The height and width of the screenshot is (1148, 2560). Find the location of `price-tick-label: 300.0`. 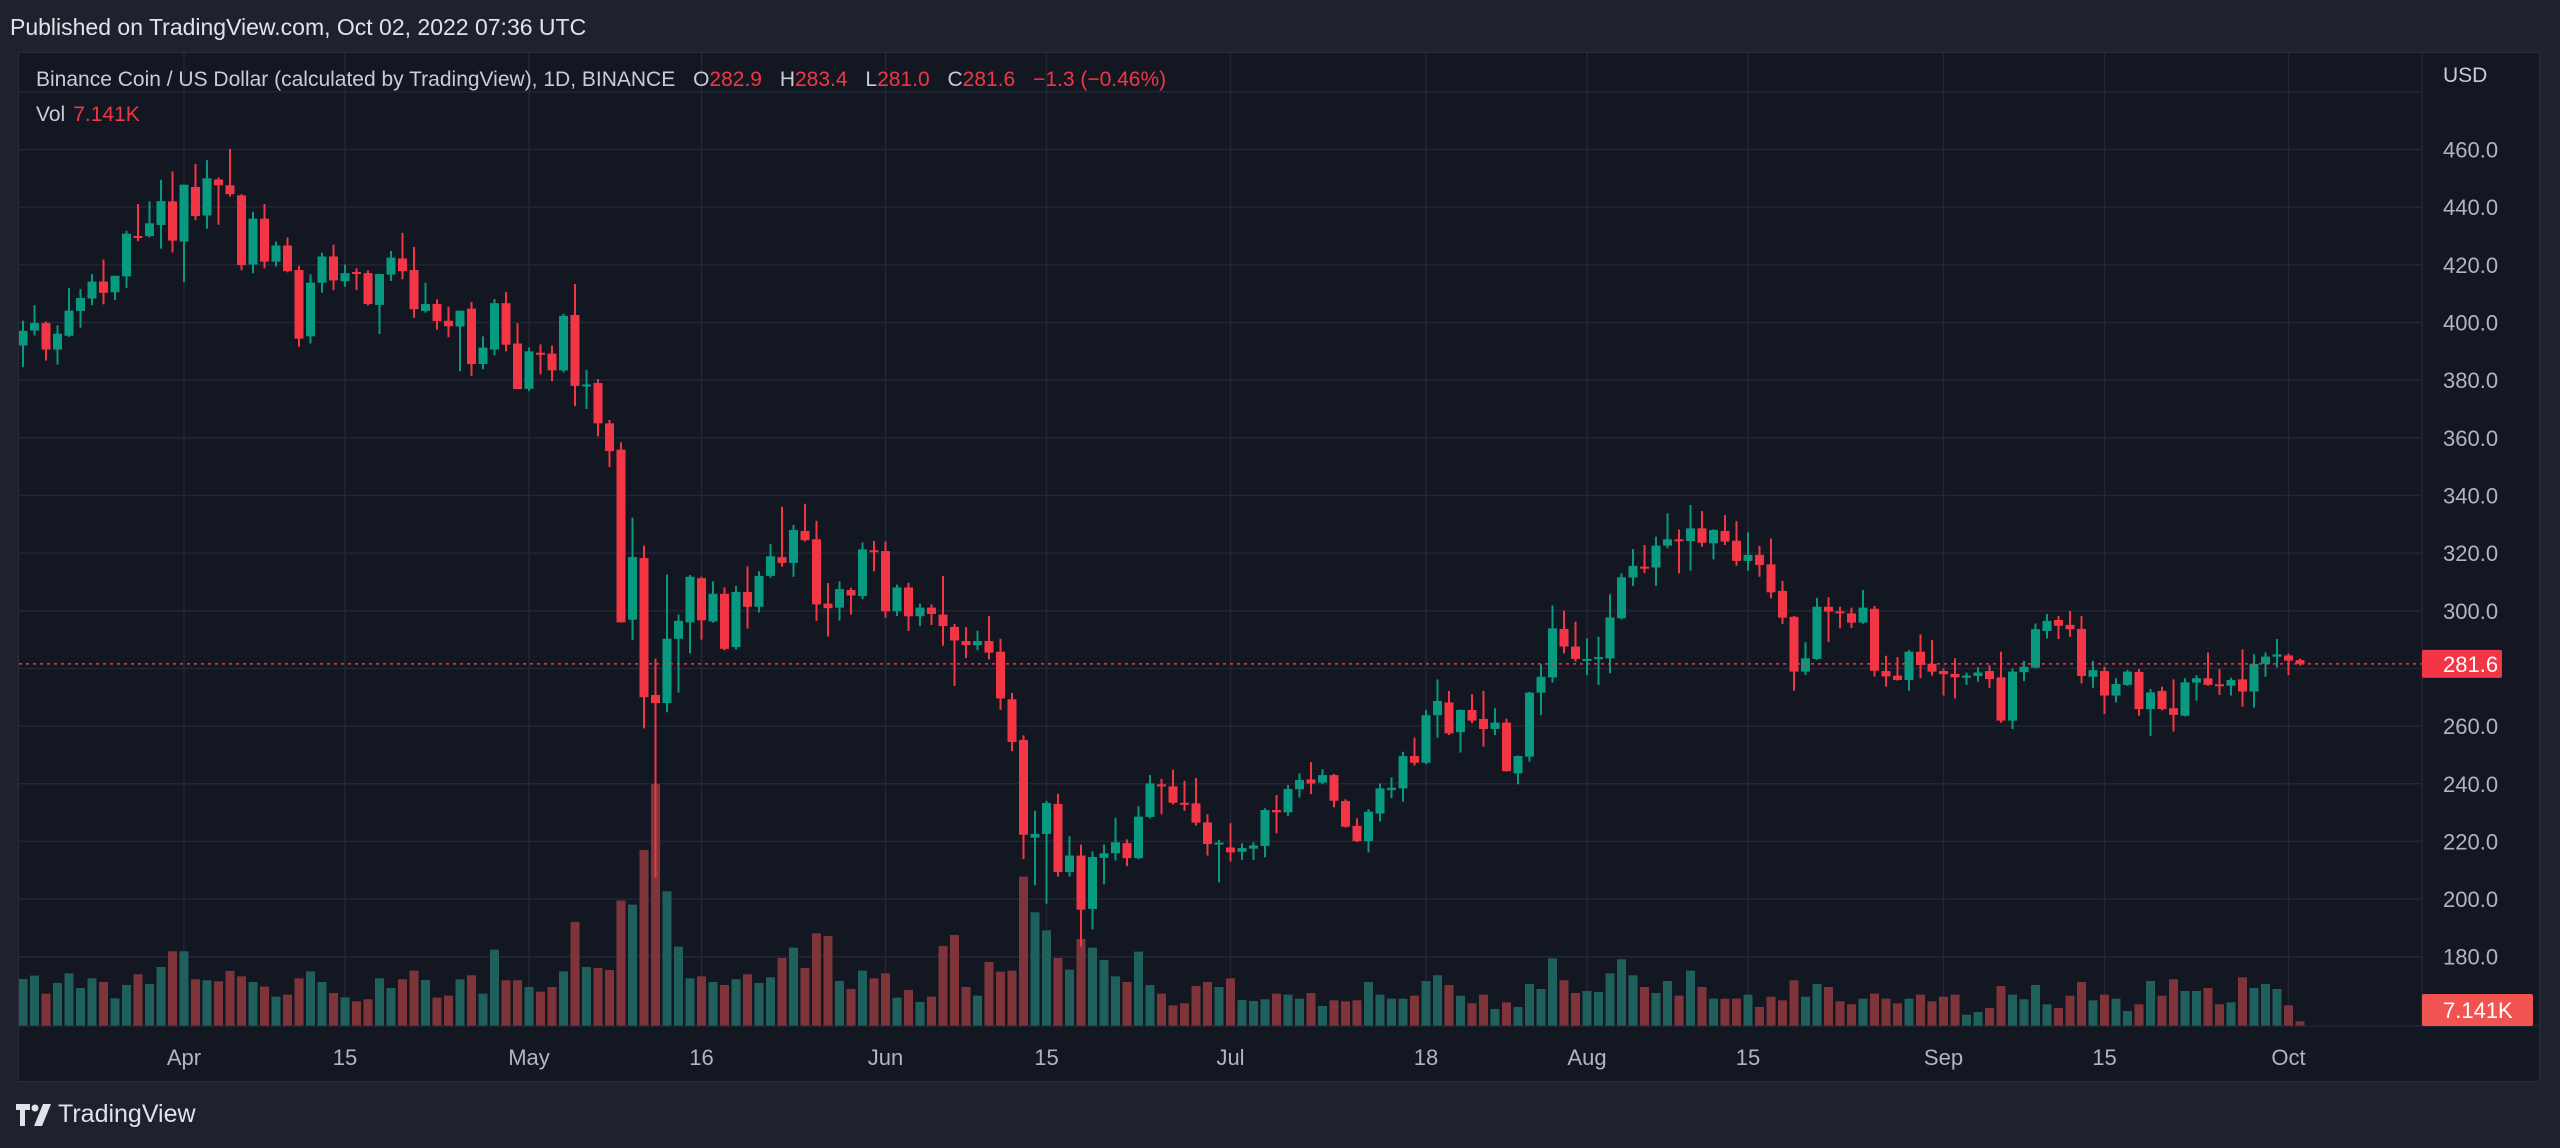

price-tick-label: 300.0 is located at coordinates (2470, 611).